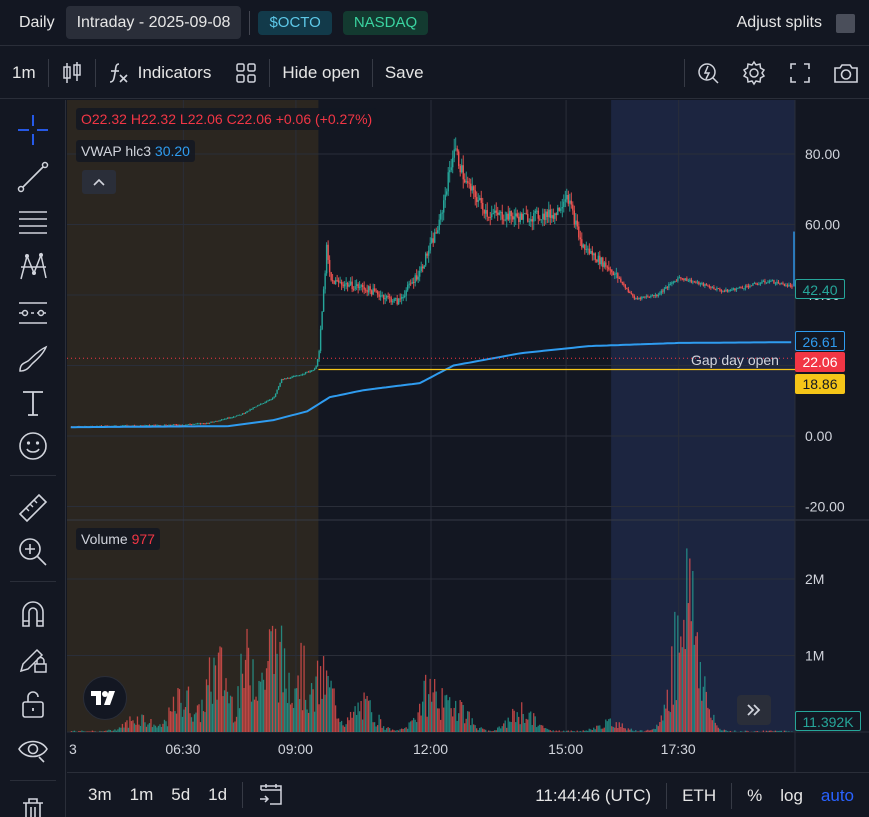  I want to click on adjust-splits-toggle: Adjust splits, so click(796, 23).